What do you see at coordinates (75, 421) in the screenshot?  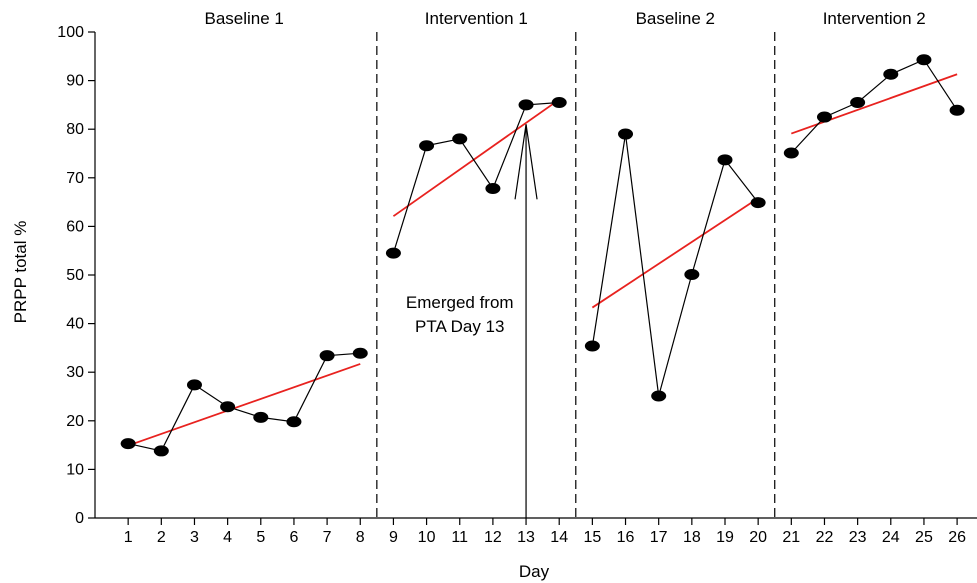 I see `y-tick-label: 20` at bounding box center [75, 421].